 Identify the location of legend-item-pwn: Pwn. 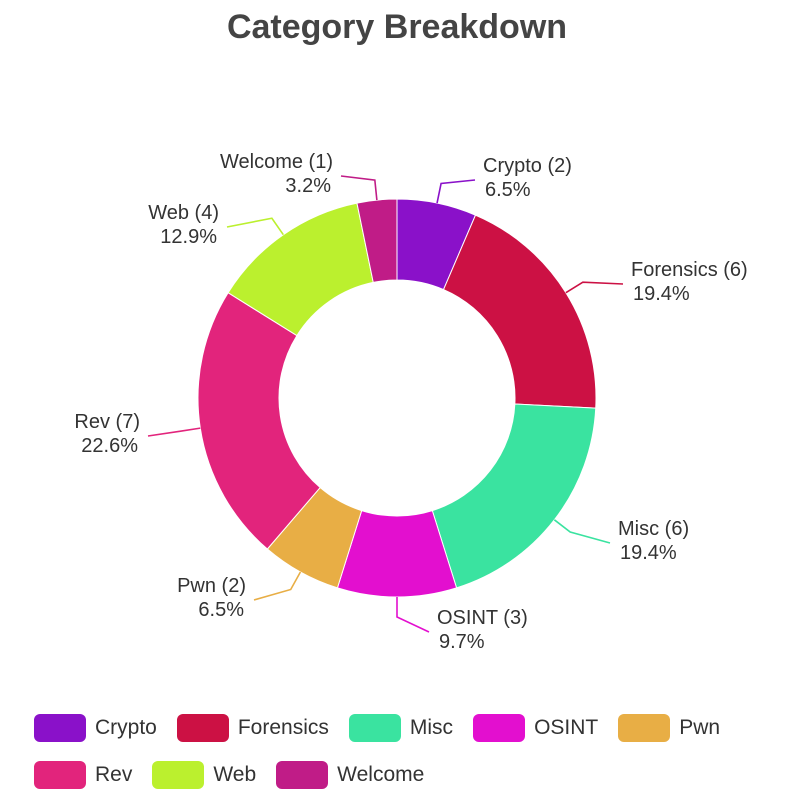
(669, 728).